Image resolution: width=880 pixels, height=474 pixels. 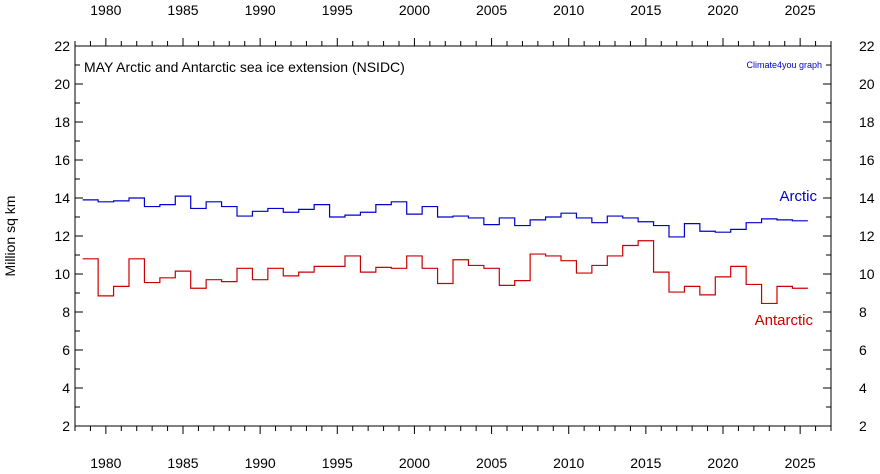 I want to click on x-tick-label-bottom: 2010, so click(x=568, y=463).